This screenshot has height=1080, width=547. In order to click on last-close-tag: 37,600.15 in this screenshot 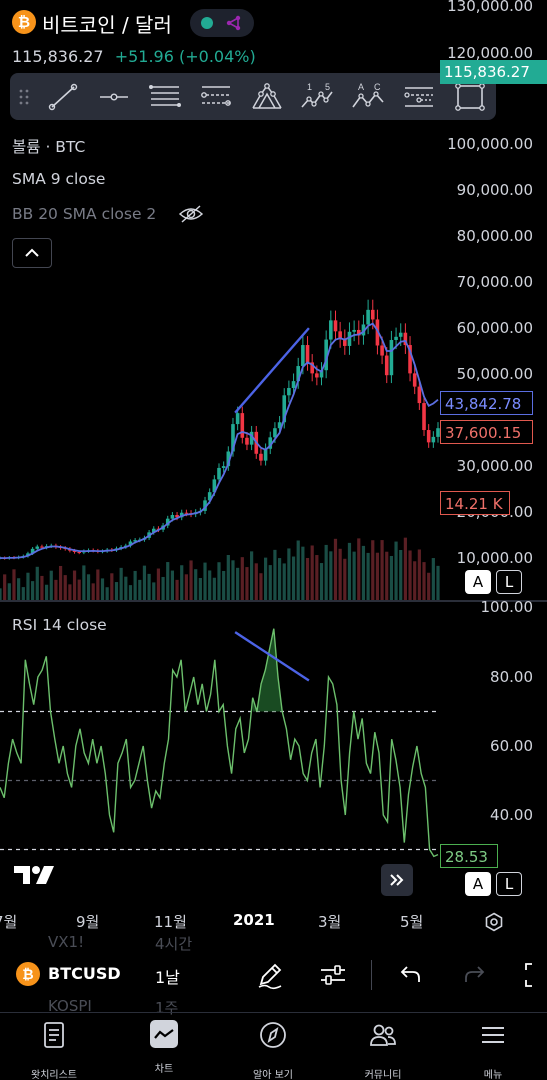, I will do `click(486, 432)`.